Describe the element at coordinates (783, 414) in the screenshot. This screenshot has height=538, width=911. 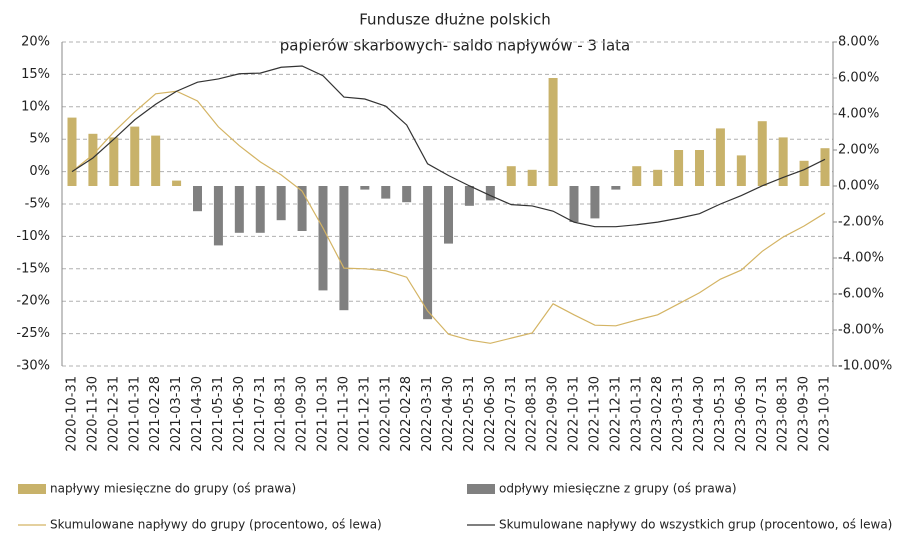
I see `x-tick-label: 2023-08-31` at that location.